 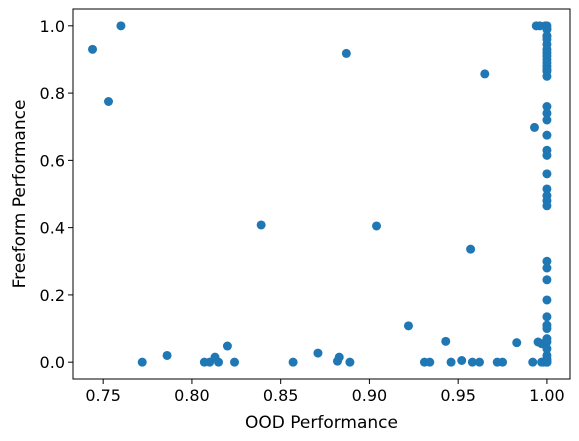 What do you see at coordinates (52, 26) in the screenshot?
I see `y-tick-label: 1.0` at bounding box center [52, 26].